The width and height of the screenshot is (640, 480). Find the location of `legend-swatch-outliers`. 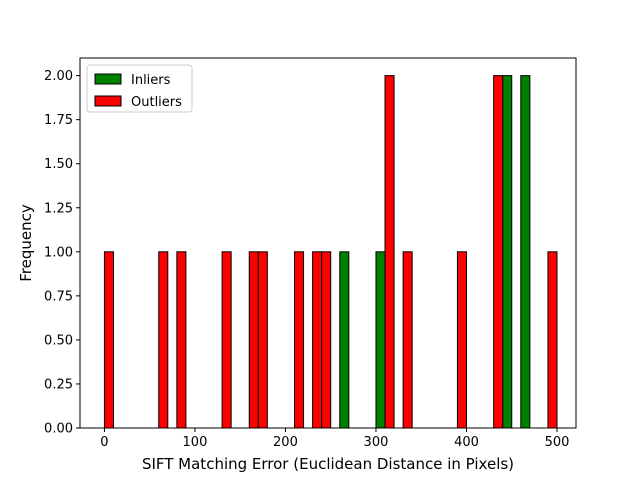

legend-swatch-outliers is located at coordinates (108, 101).